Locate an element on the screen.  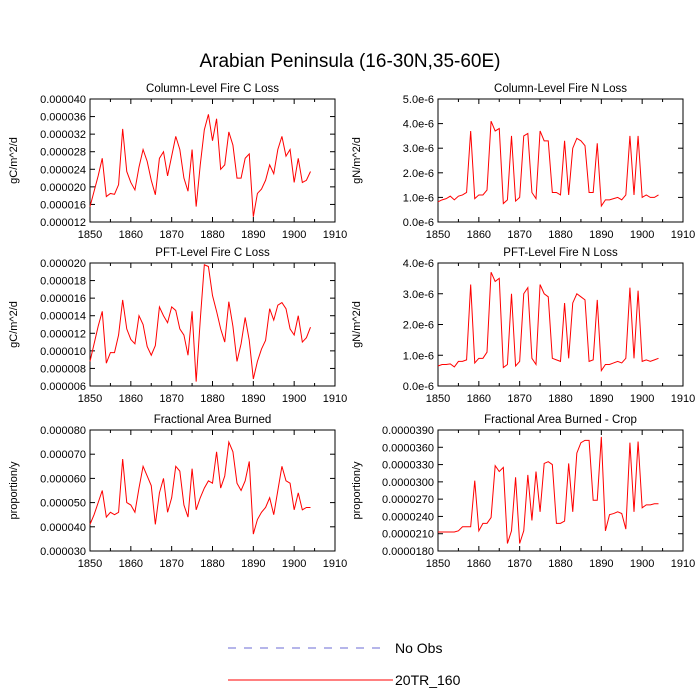
y-tick-label: 0.000014 is located at coordinates (63, 317).